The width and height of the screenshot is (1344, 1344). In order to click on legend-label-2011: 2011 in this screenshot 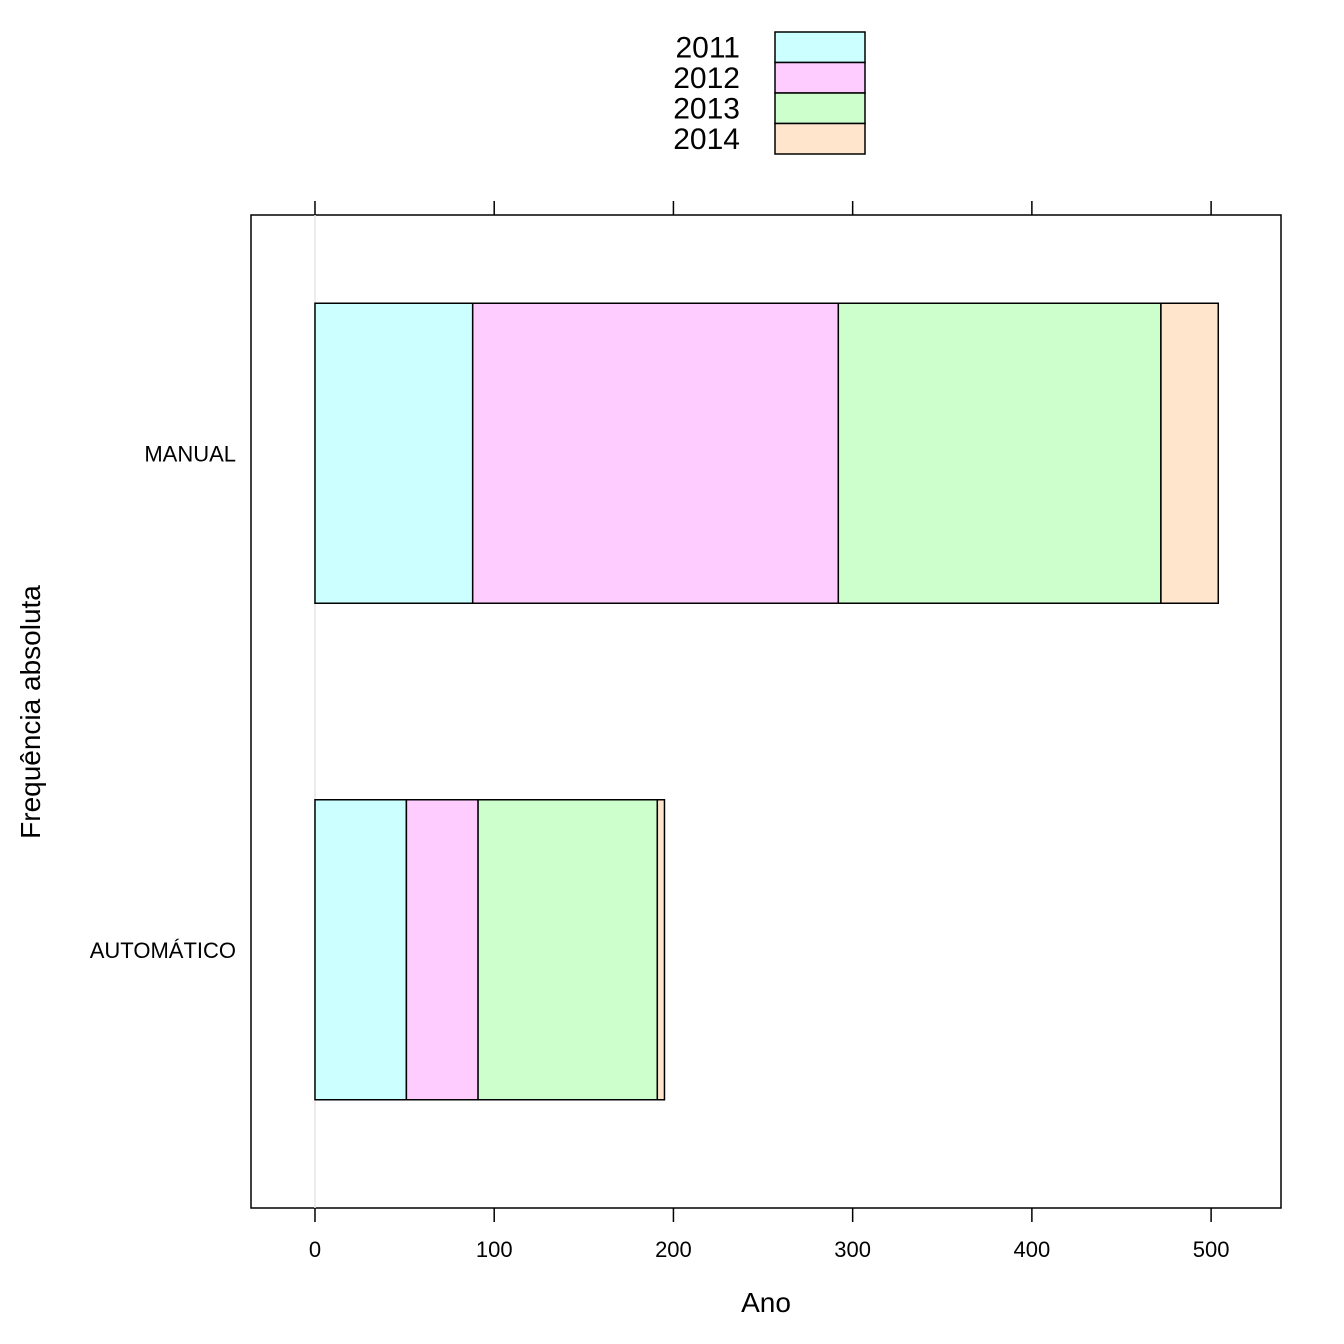, I will do `click(707, 47)`.